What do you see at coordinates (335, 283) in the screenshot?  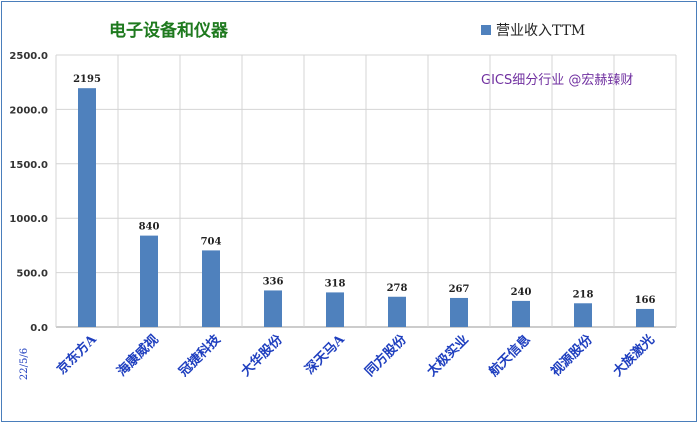 I see `data-label: 318` at bounding box center [335, 283].